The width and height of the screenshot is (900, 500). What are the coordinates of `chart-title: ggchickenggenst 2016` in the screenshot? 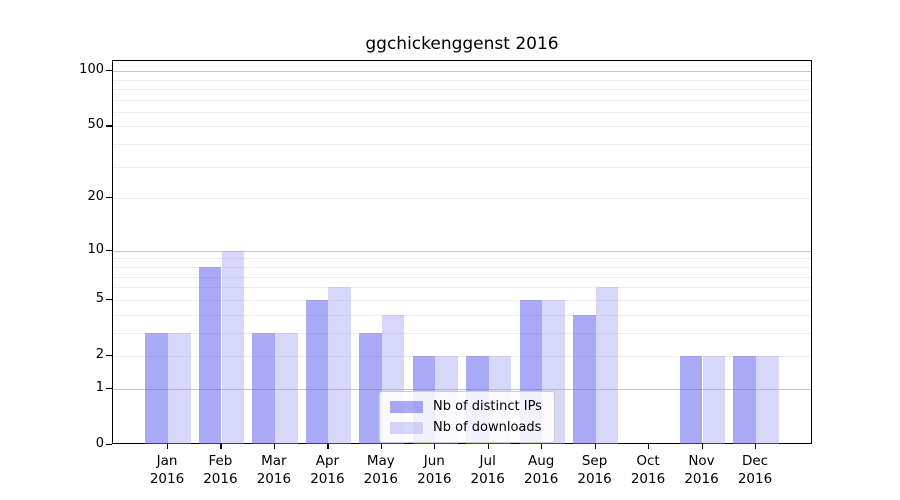 It's located at (462, 44).